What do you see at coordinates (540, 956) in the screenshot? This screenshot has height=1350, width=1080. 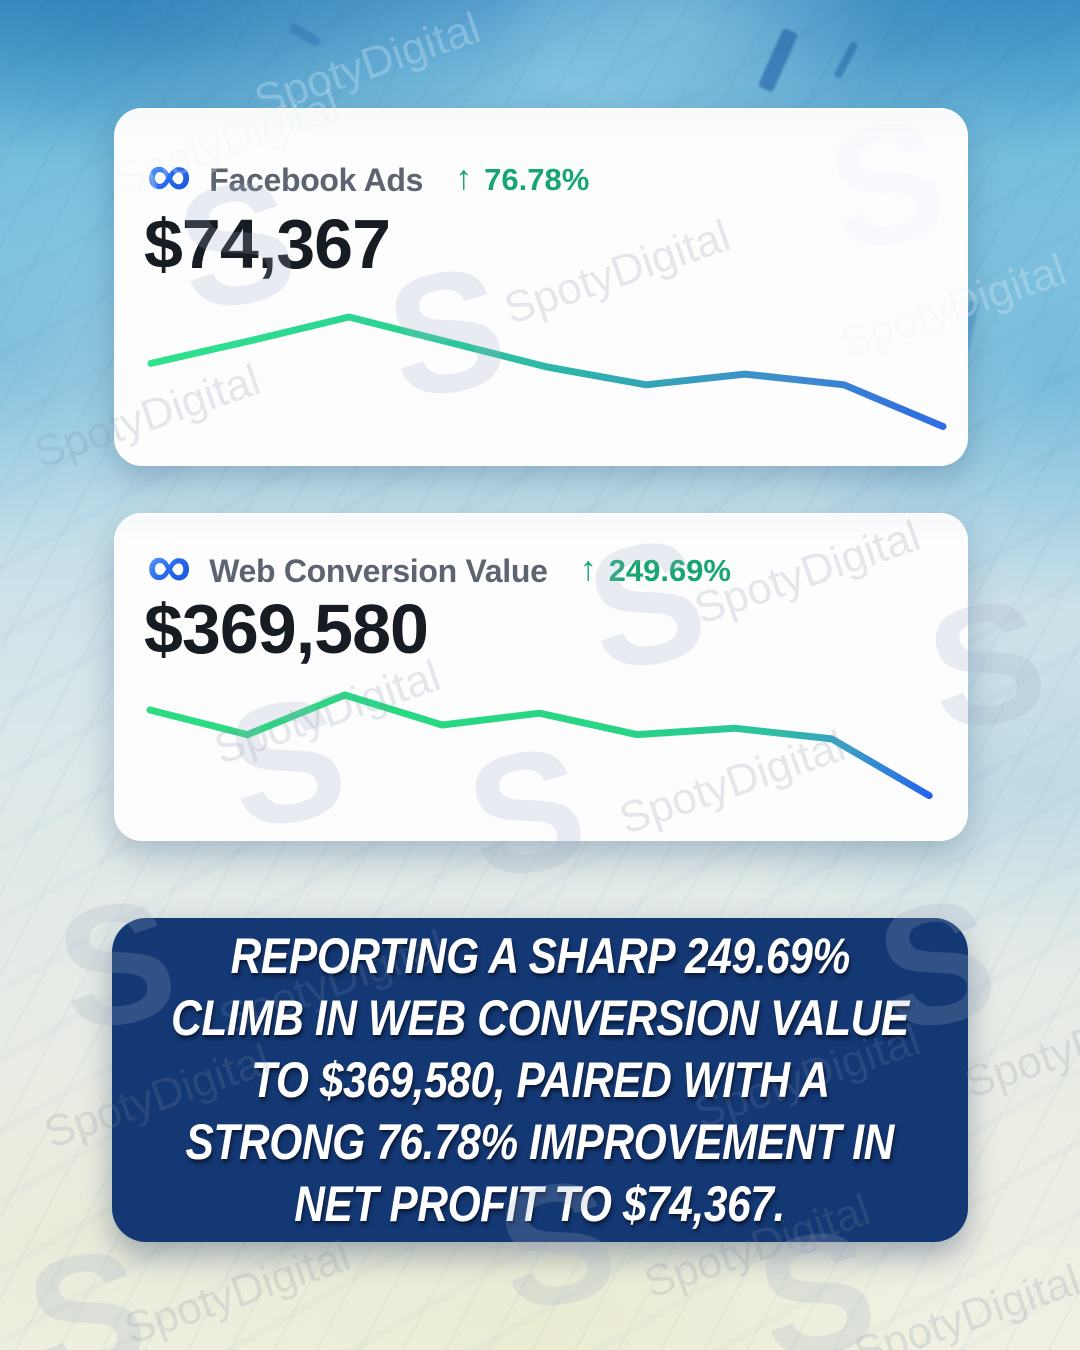 I see `caption-line: REPORTING A SHARP 249.69%` at bounding box center [540, 956].